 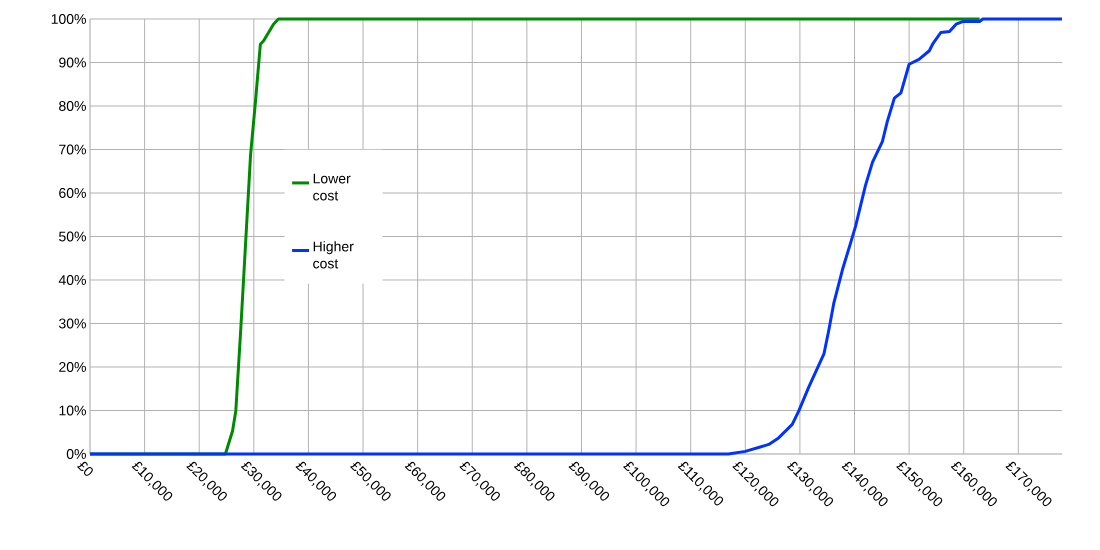 I want to click on y-tick-label: 30%, so click(x=72, y=323).